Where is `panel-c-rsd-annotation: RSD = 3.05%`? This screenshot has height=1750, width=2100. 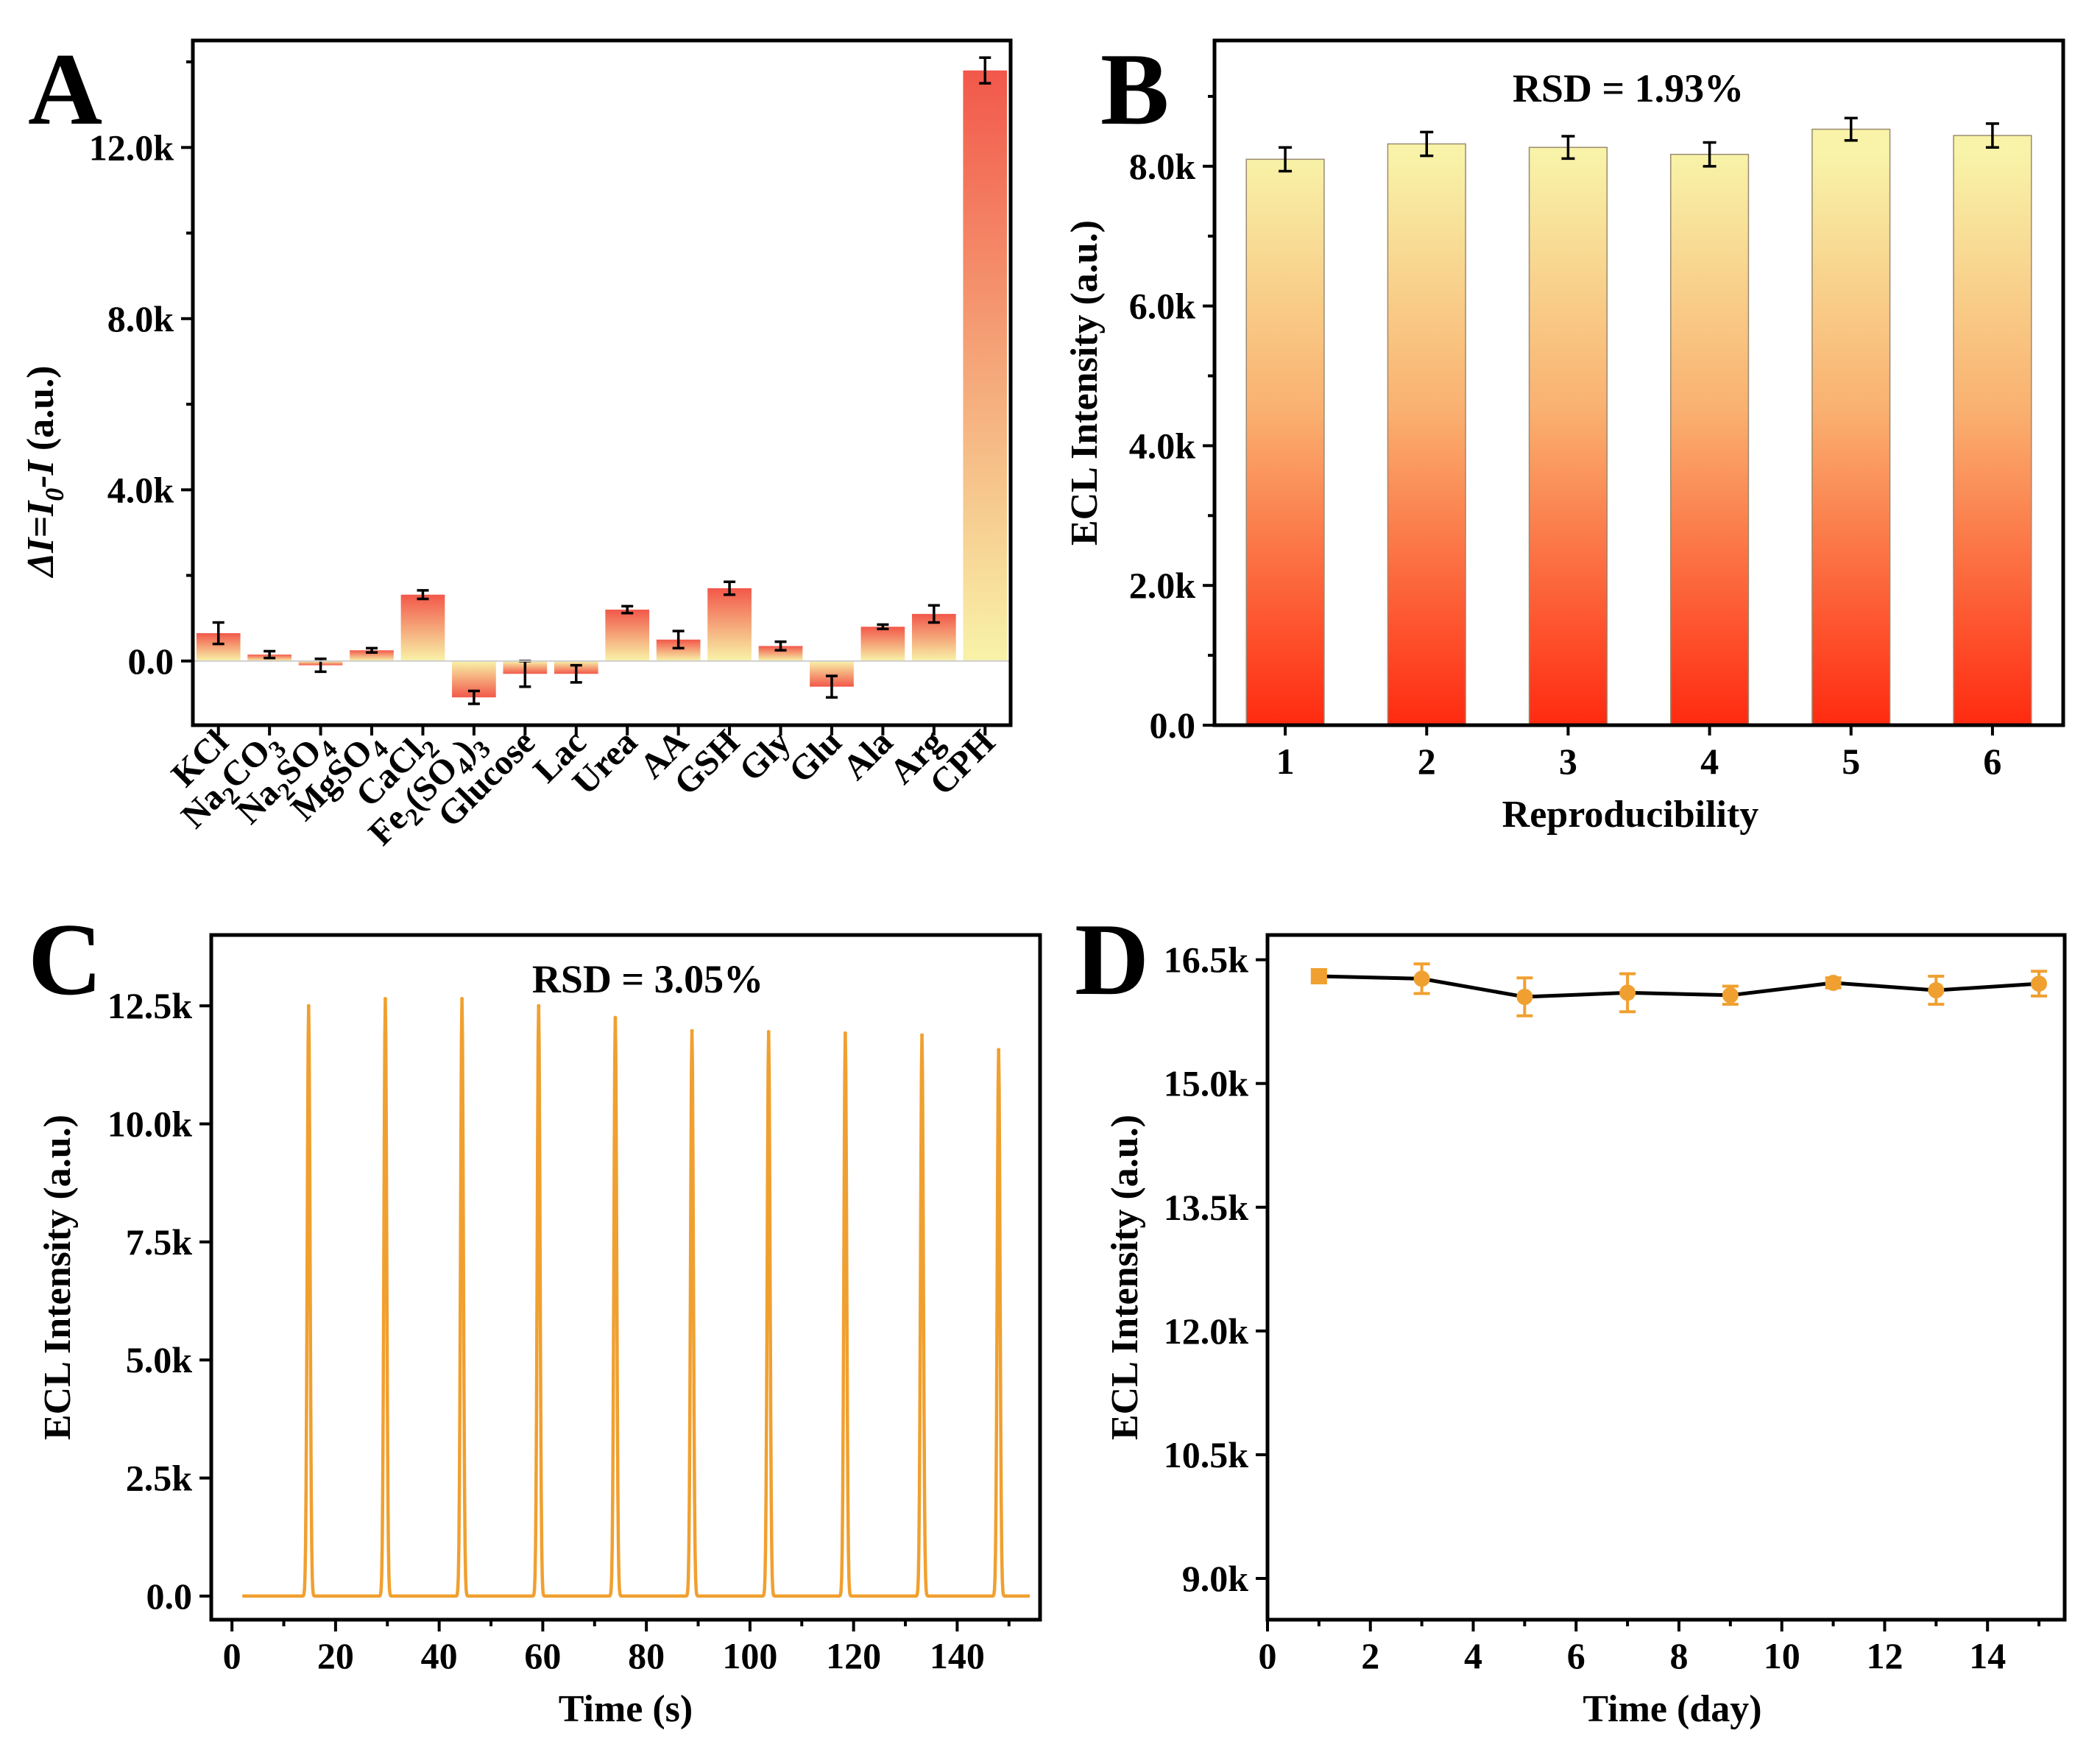
panel-c-rsd-annotation: RSD = 3.05% is located at coordinates (647, 979).